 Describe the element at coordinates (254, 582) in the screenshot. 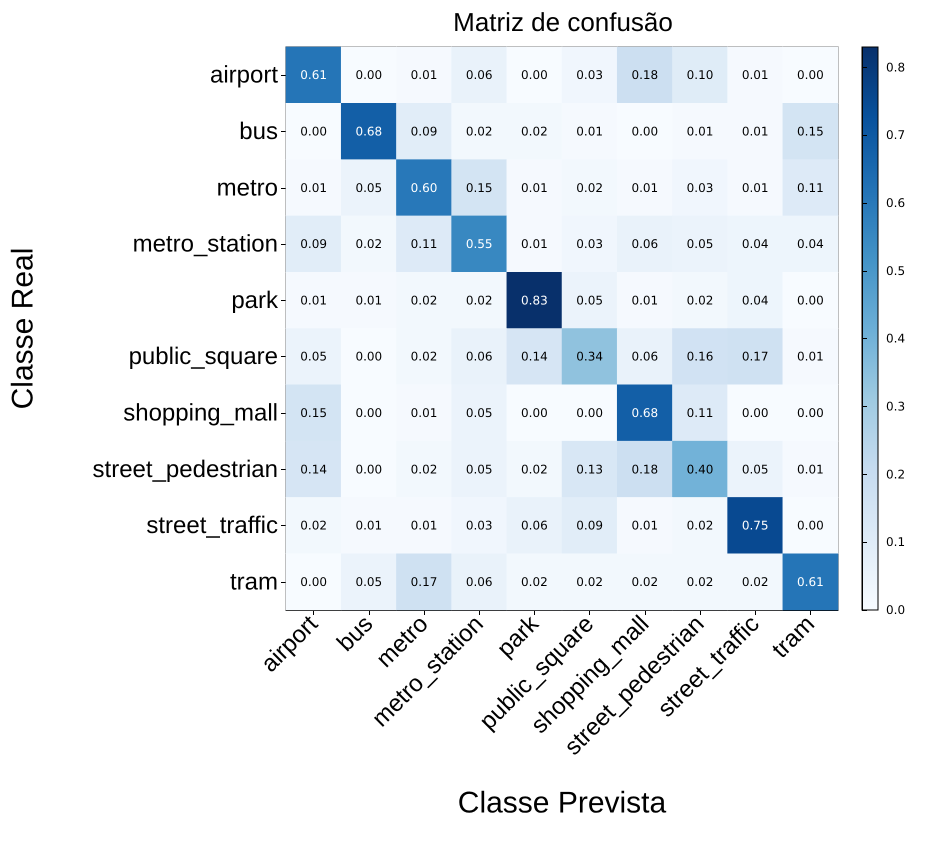

I see `y-tick-label: tram` at that location.